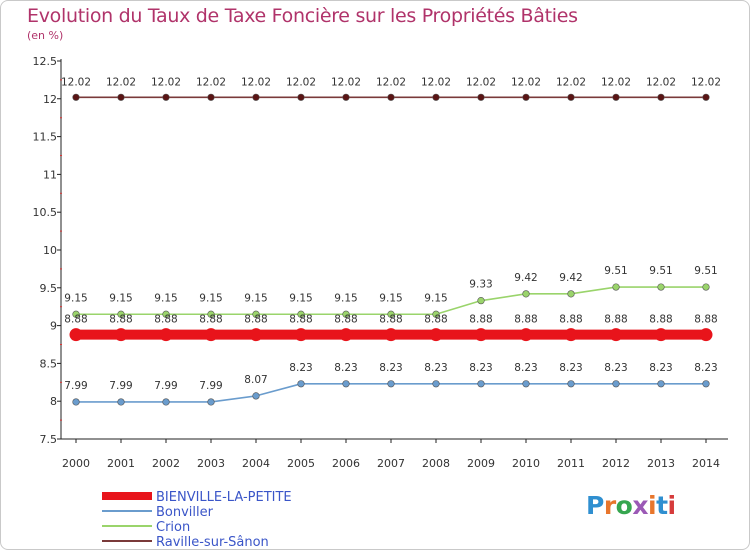 The image size is (750, 550). What do you see at coordinates (53, 401) in the screenshot?
I see `y-tick-label: 8` at bounding box center [53, 401].